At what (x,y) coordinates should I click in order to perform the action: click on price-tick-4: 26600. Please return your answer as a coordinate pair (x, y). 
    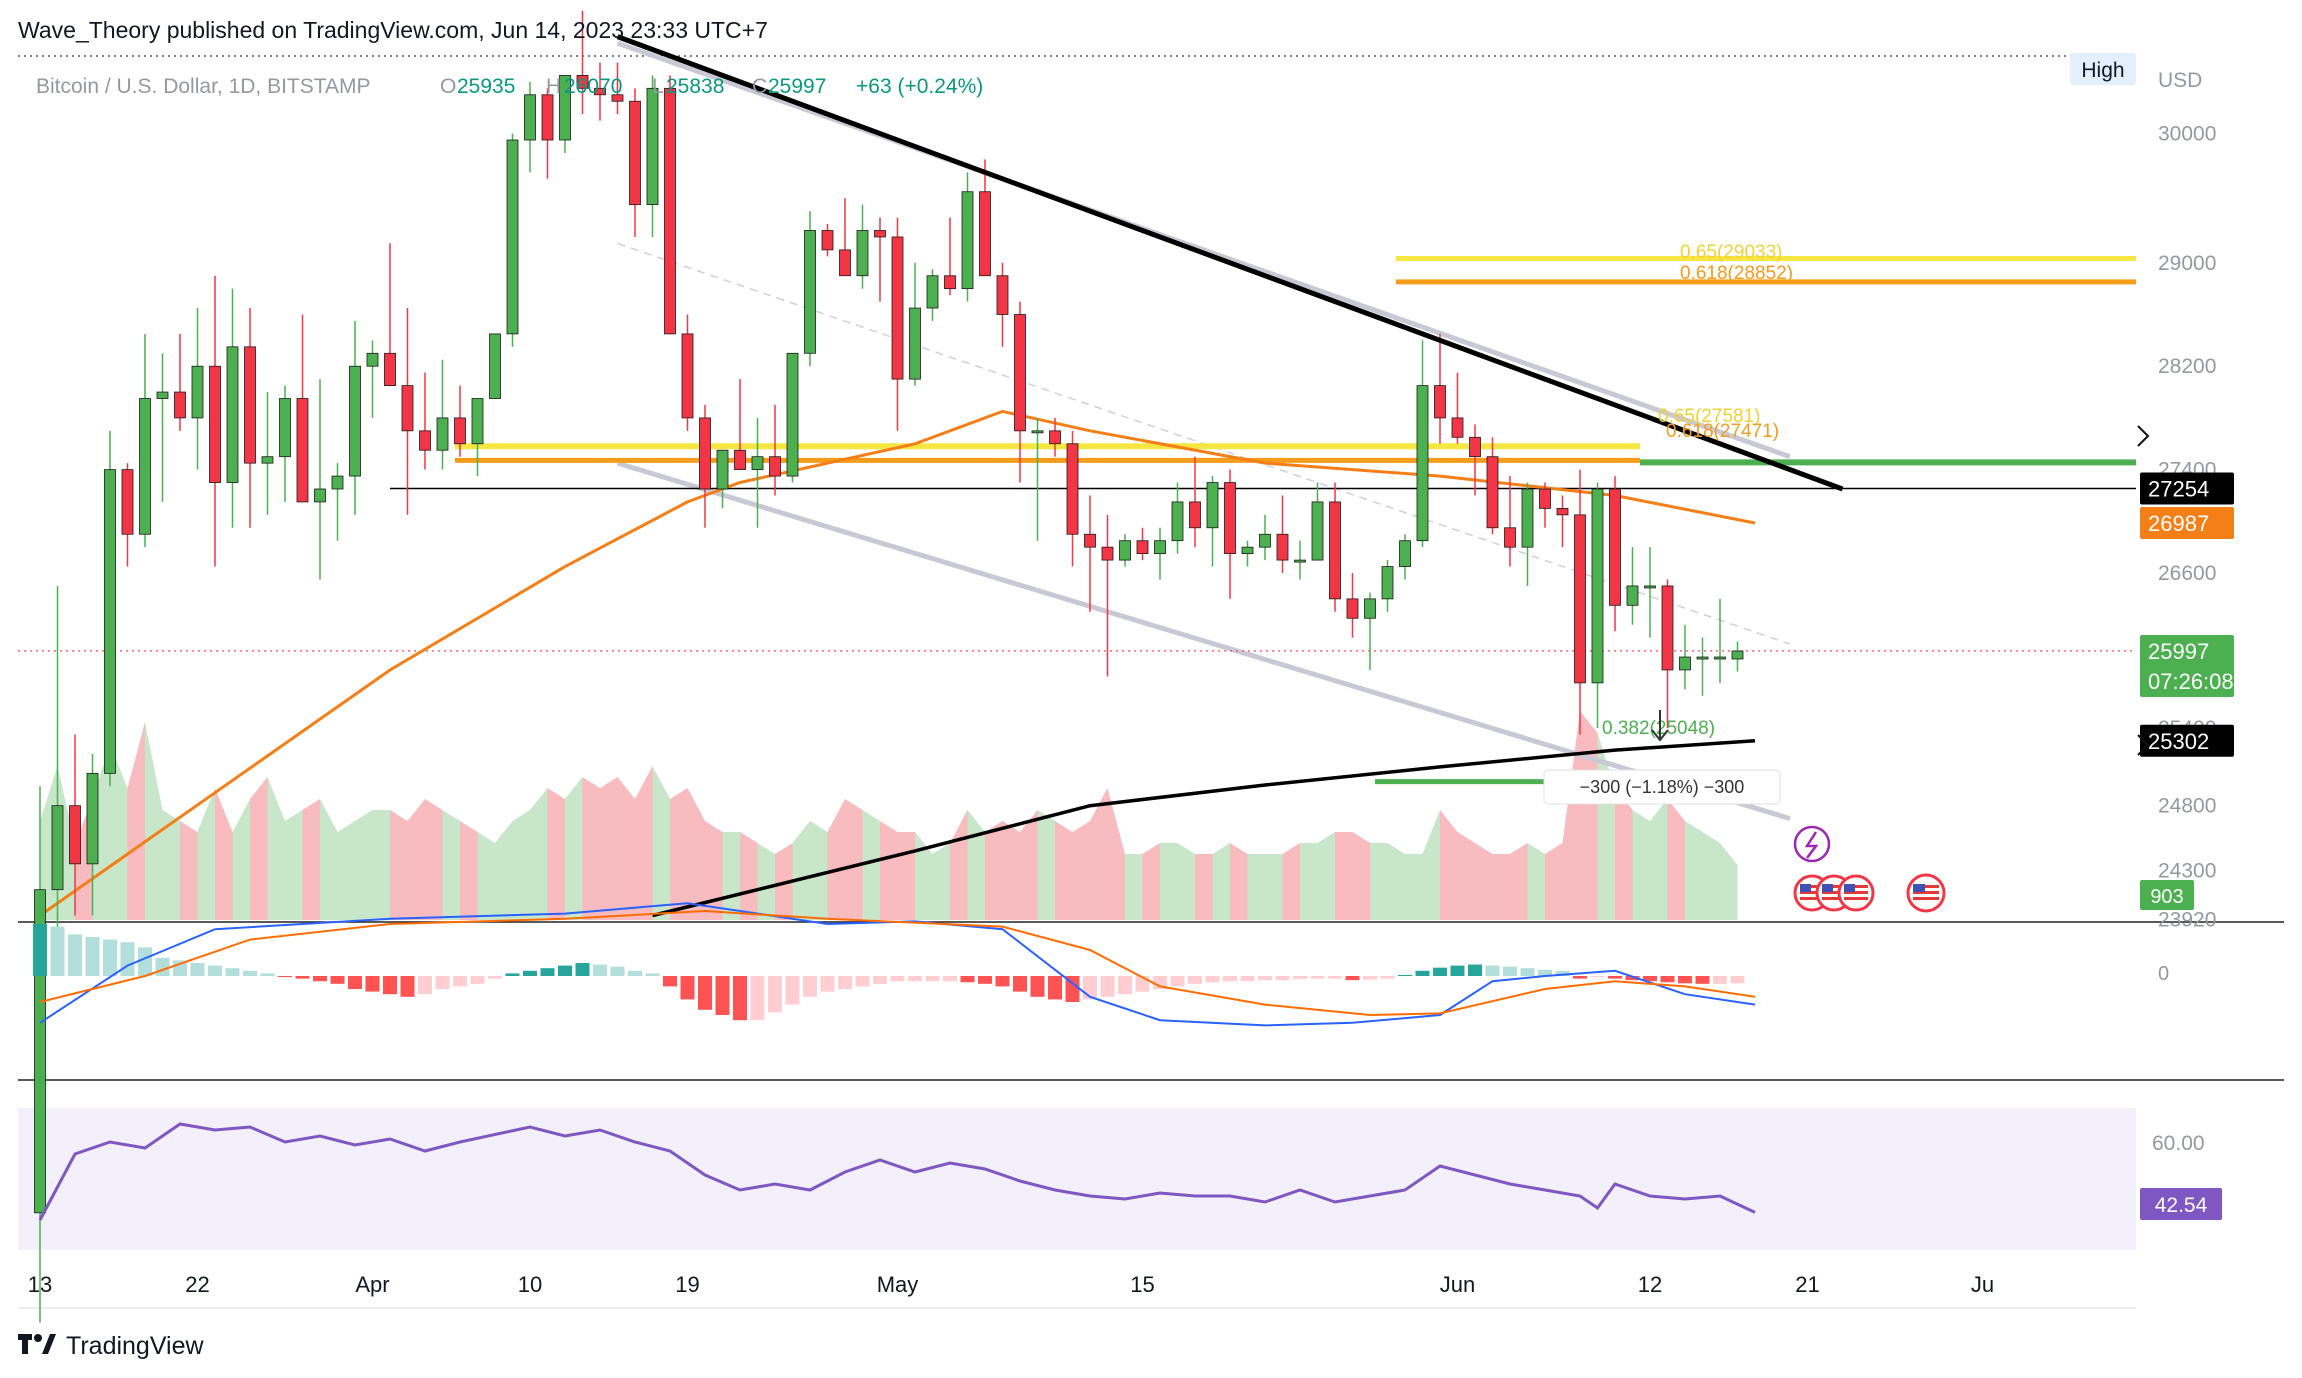
    Looking at the image, I should click on (2187, 573).